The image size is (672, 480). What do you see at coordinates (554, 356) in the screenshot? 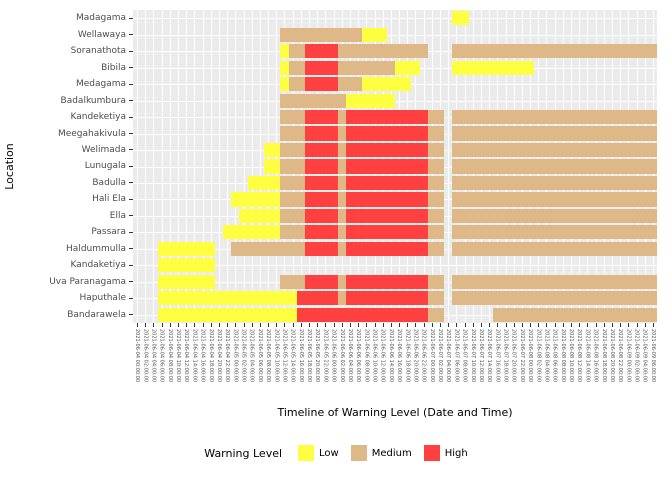
I see `x-tick-label: 2021-06-08 06:00:00` at bounding box center [554, 356].